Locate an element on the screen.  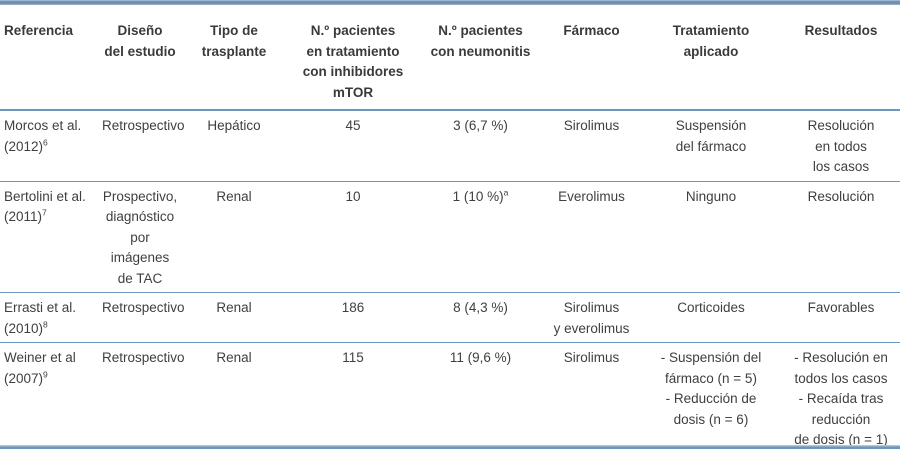
n-pneumonitis-value: 8 (4,3 %) is located at coordinates (480, 307).